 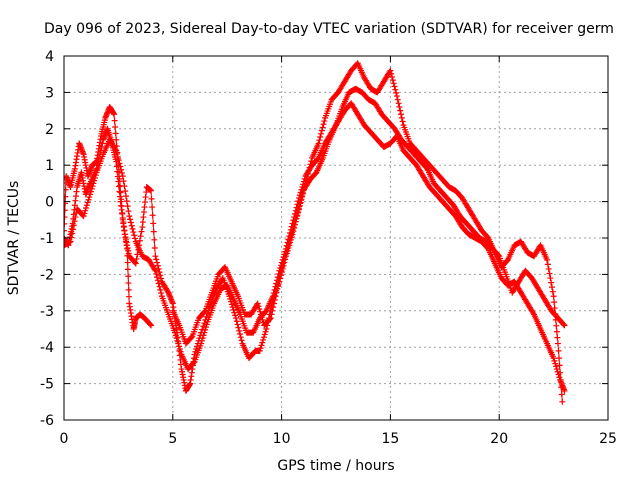 I want to click on y-axis-label: SDTVAR / TECUs, so click(x=14, y=238).